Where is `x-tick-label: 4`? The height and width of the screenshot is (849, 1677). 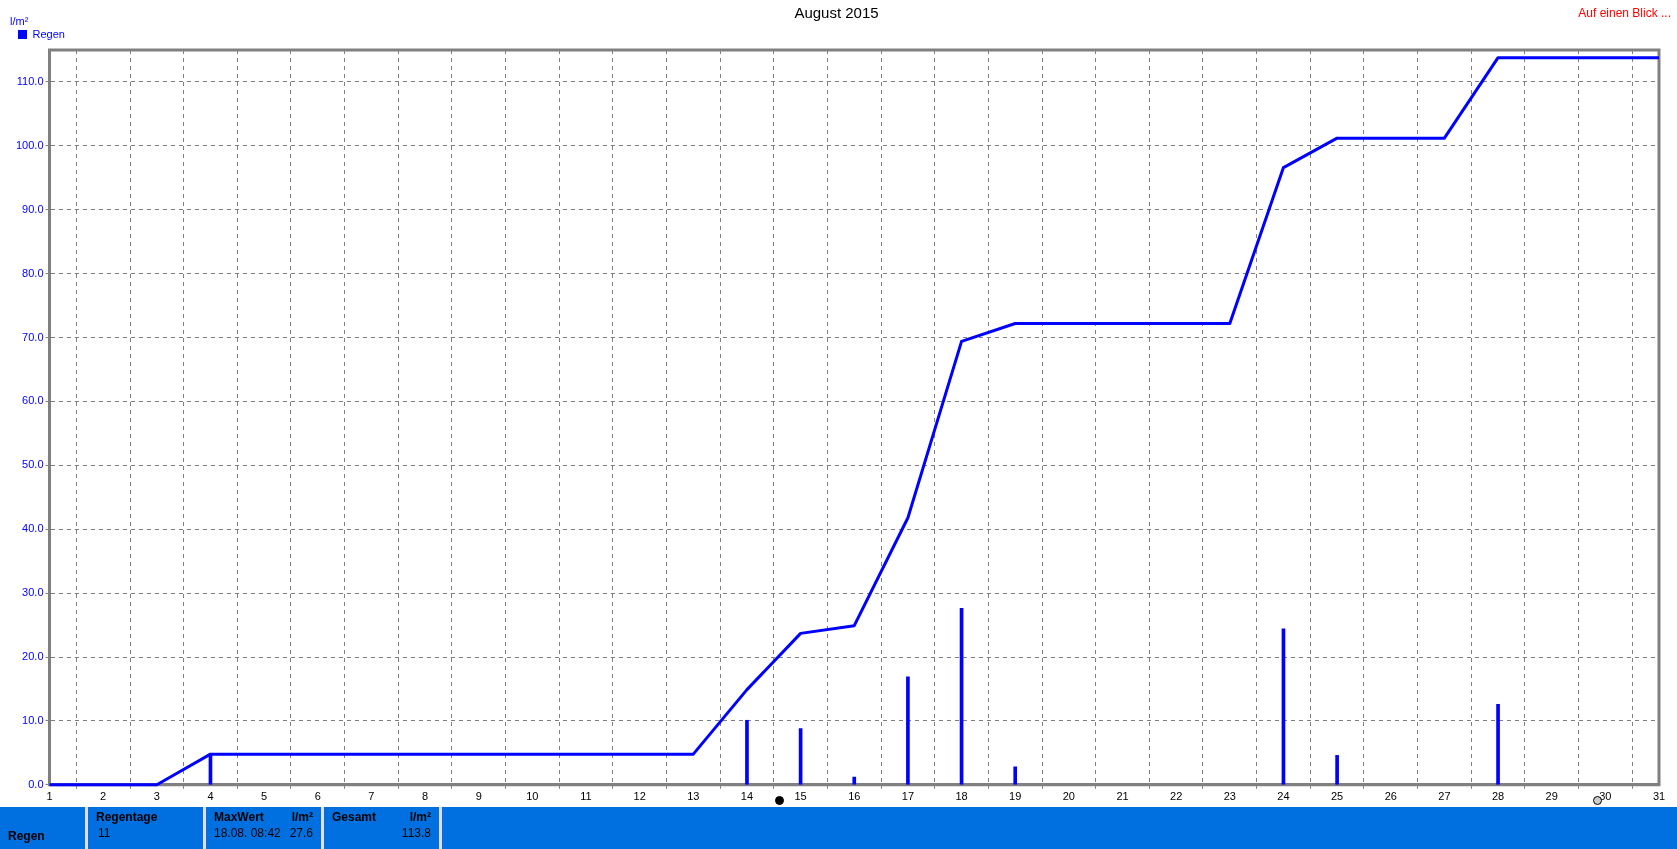 x-tick-label: 4 is located at coordinates (210, 796).